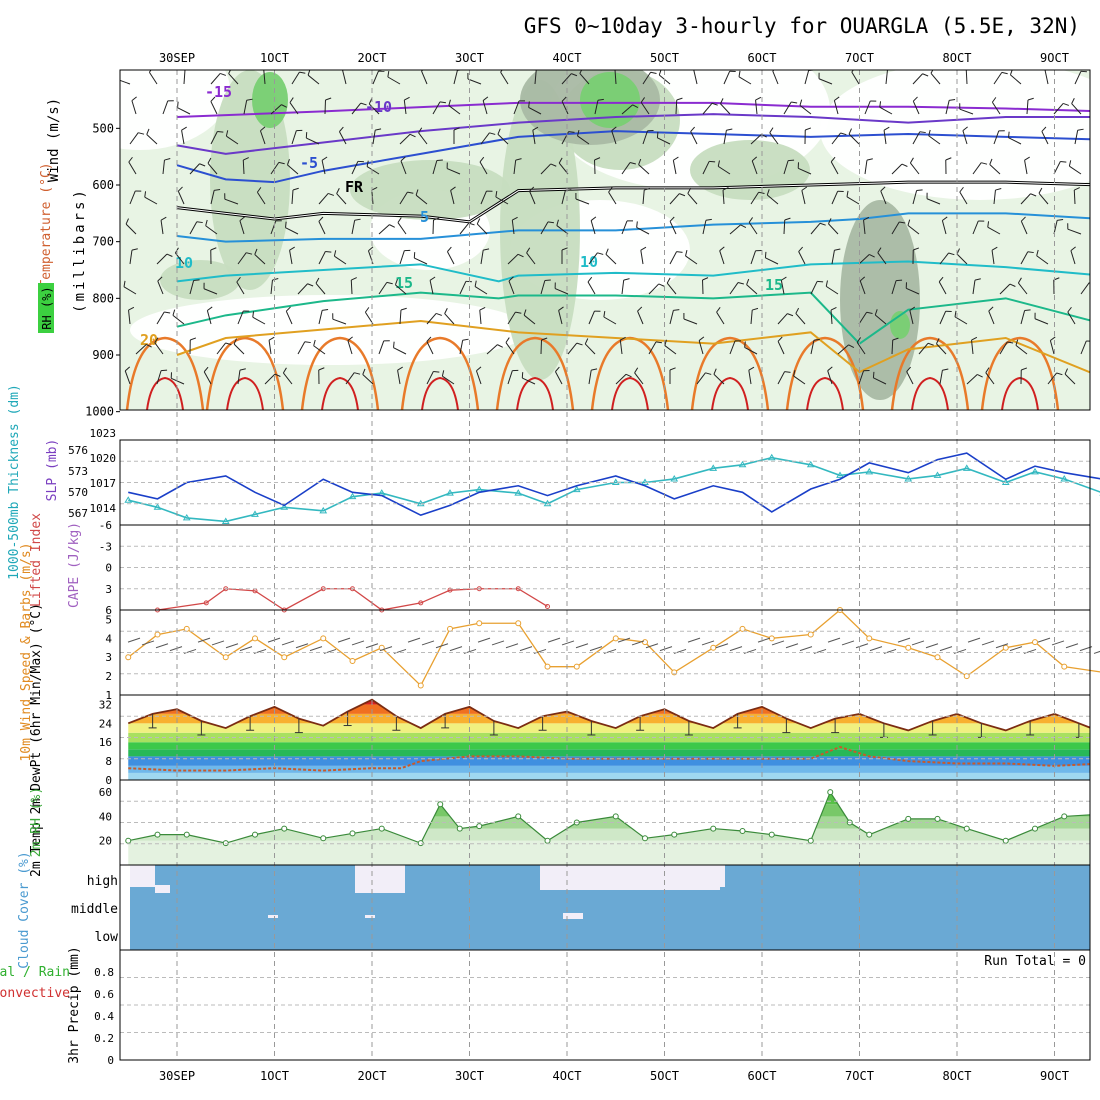 This screenshot has height=1100, width=1100. What do you see at coordinates (1054, 58) in the screenshot?
I see `top-xtick-label: 9OCT` at bounding box center [1054, 58].